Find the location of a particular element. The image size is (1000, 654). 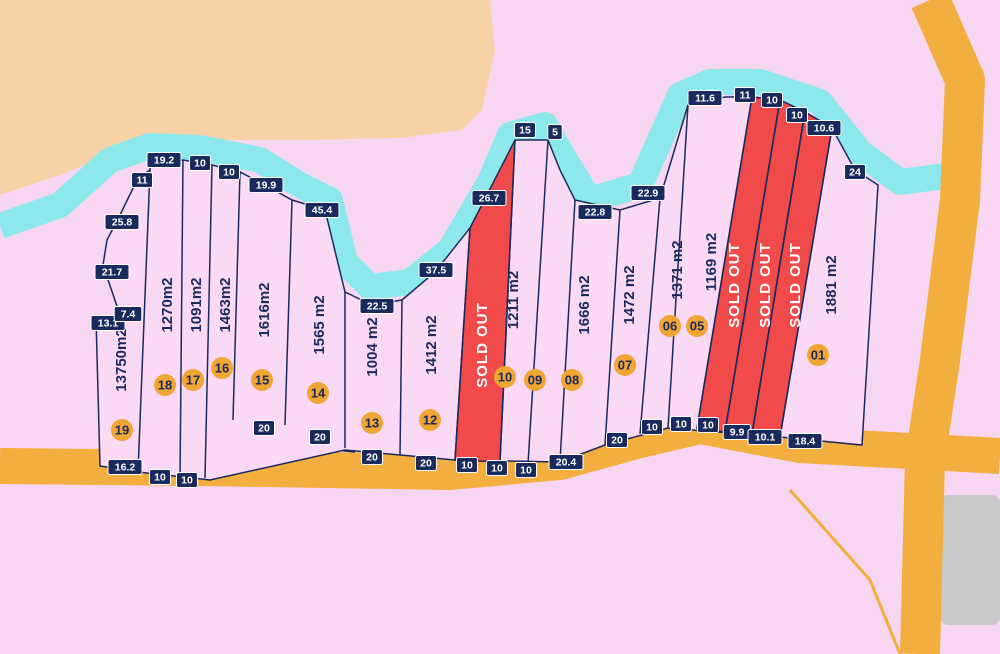

dimension-label: 26.7 is located at coordinates (489, 198).